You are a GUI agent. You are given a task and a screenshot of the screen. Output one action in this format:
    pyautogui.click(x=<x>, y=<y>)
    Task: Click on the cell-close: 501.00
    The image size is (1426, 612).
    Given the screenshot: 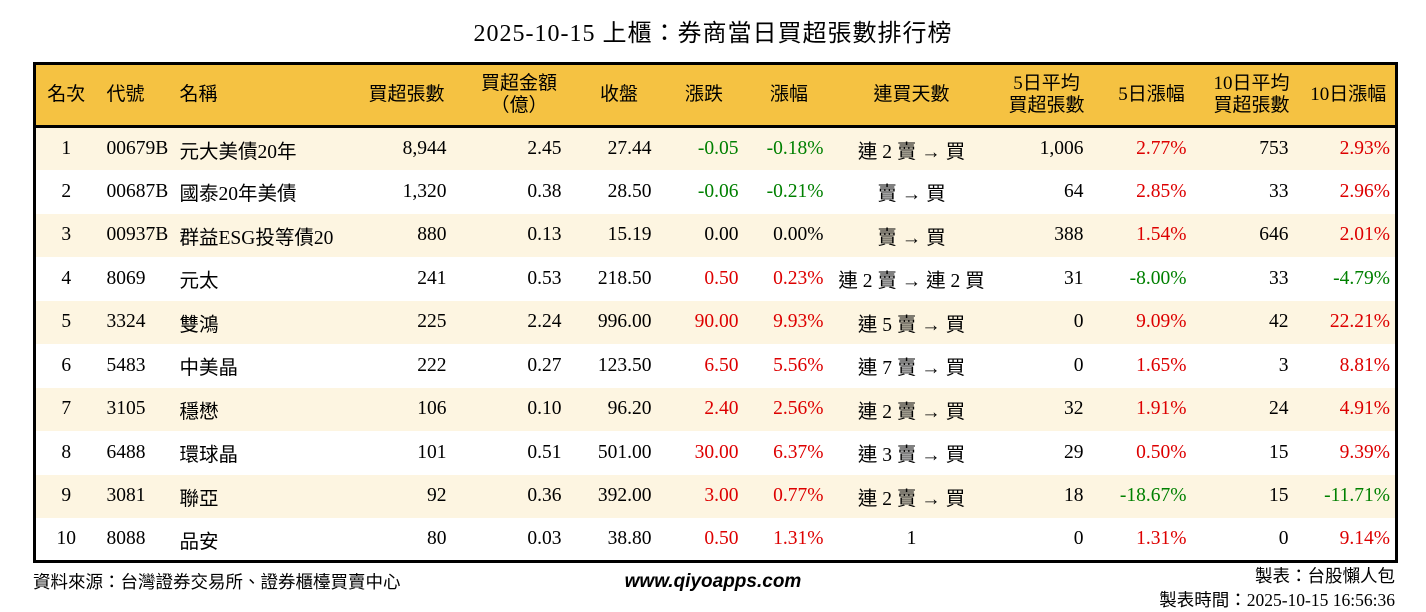 What is the action you would take?
    pyautogui.click(x=624, y=452)
    